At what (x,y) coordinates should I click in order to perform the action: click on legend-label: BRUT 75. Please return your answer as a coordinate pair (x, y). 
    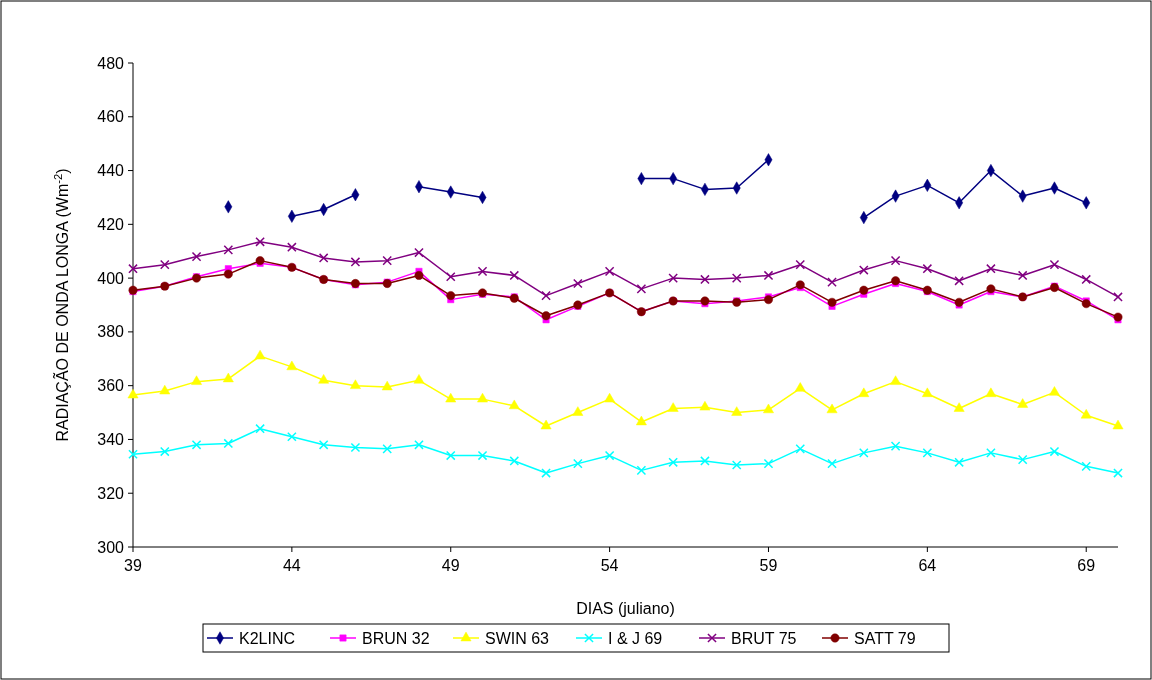
    Looking at the image, I should click on (764, 638).